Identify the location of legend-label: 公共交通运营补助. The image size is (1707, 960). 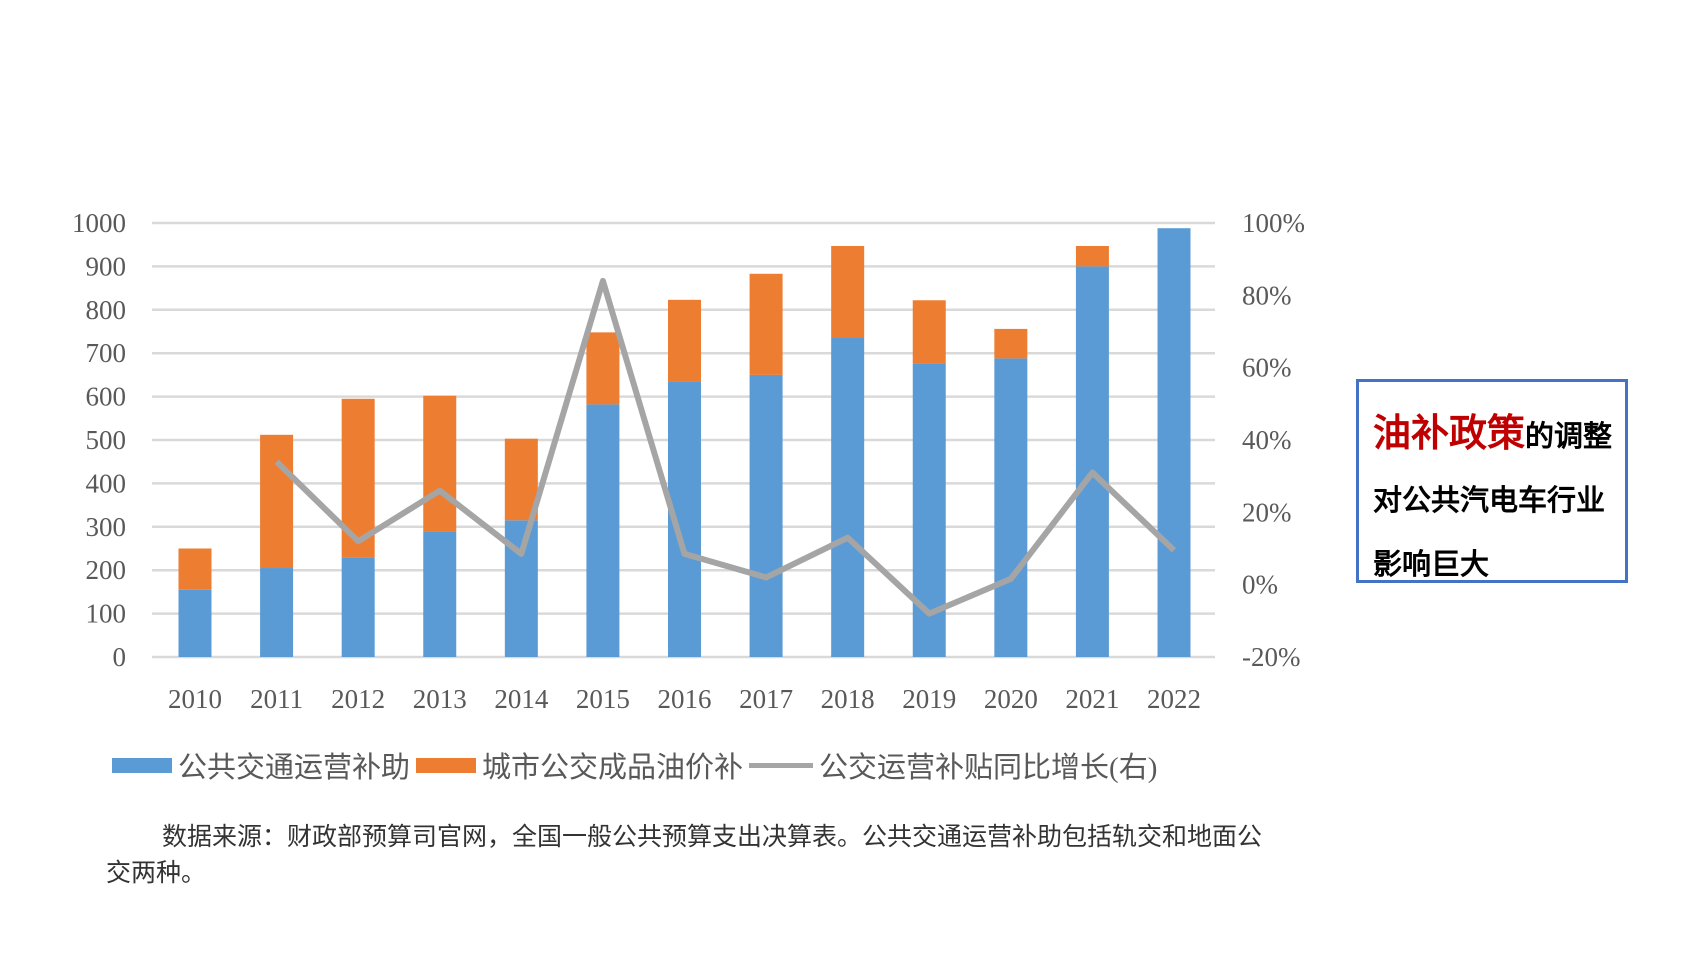
(294, 768).